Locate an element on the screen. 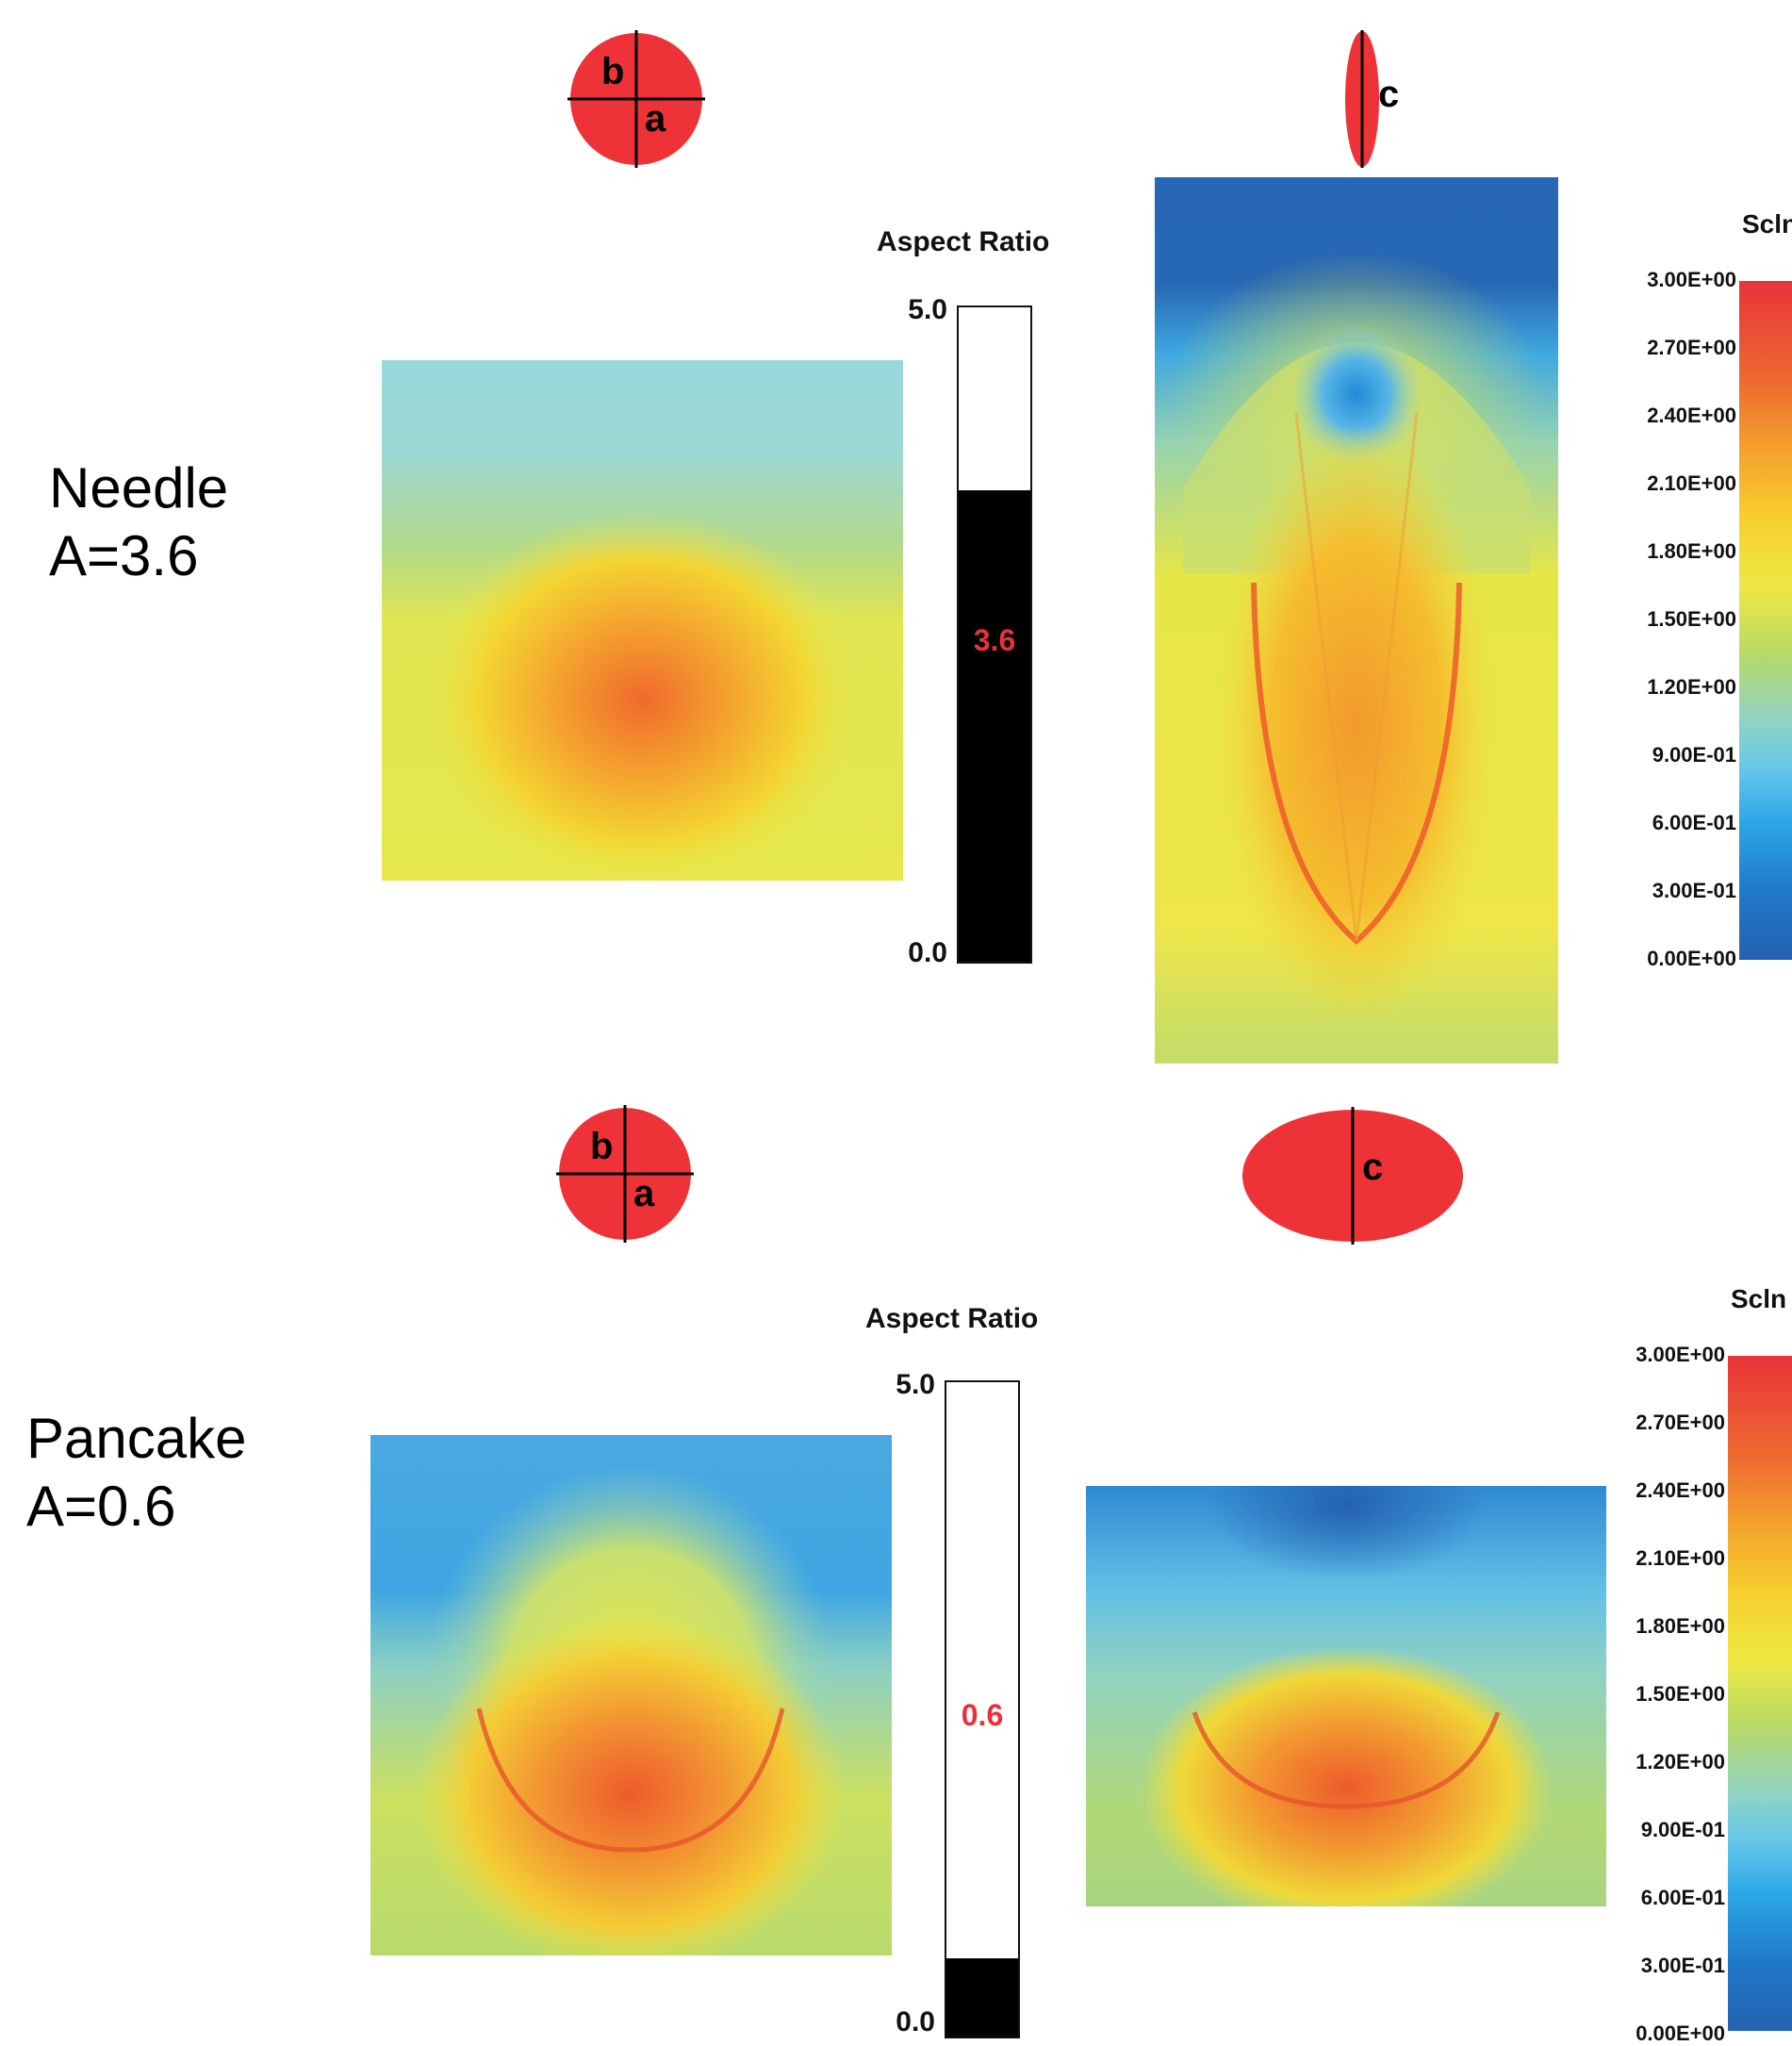 The image size is (1792, 2046). pancake-side-view-heatmap is located at coordinates (1346, 1696).